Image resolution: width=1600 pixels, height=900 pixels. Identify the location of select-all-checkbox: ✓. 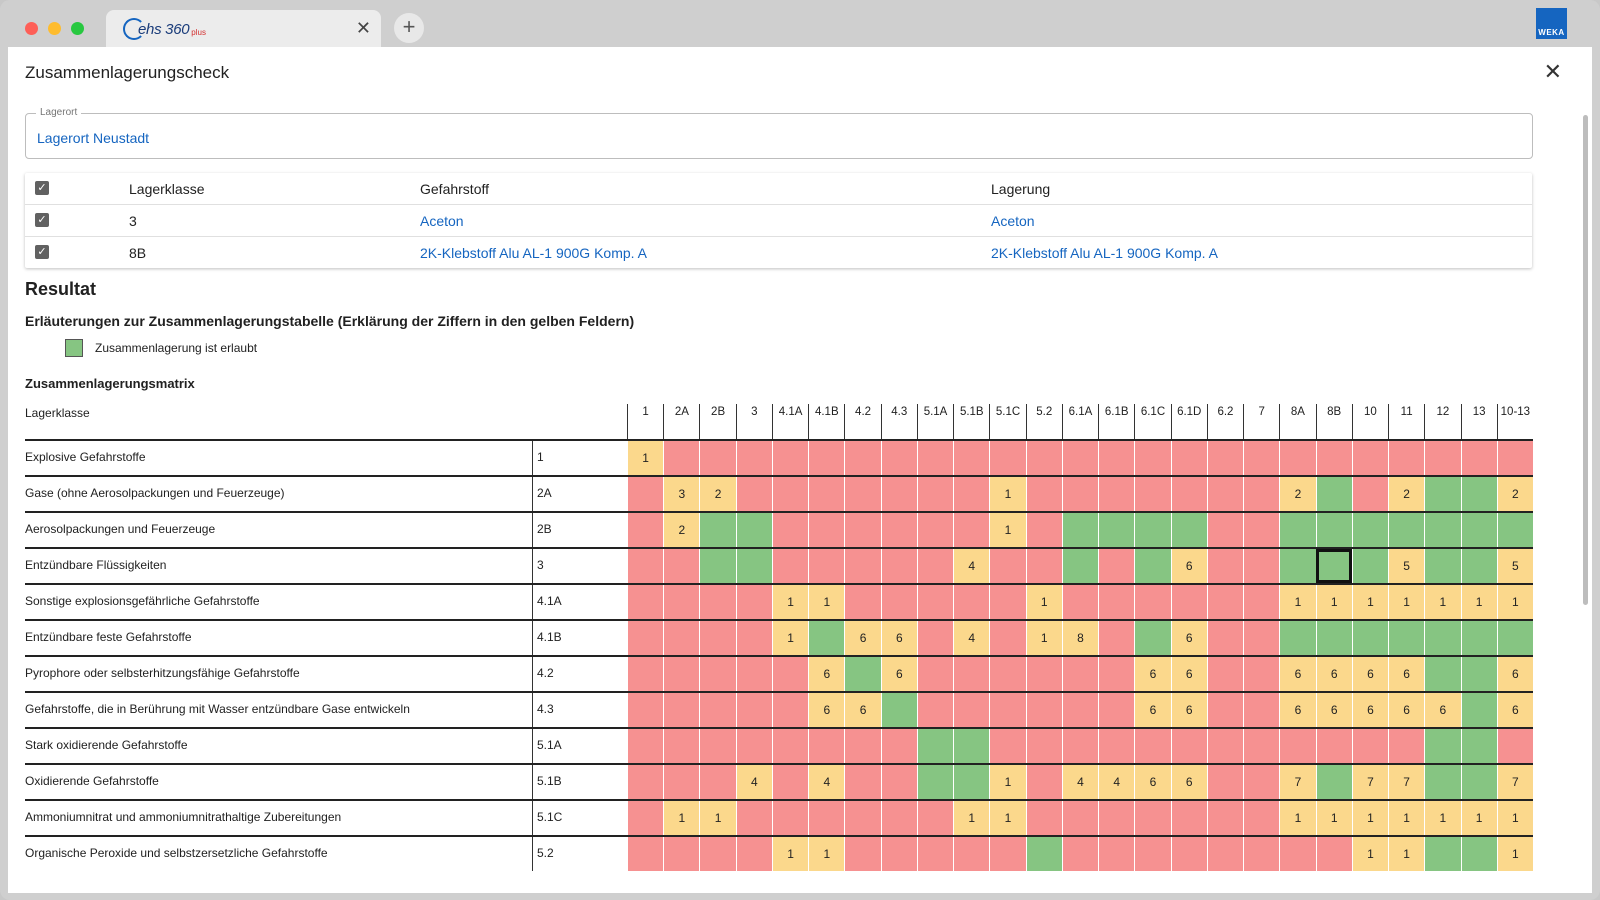
(42, 188).